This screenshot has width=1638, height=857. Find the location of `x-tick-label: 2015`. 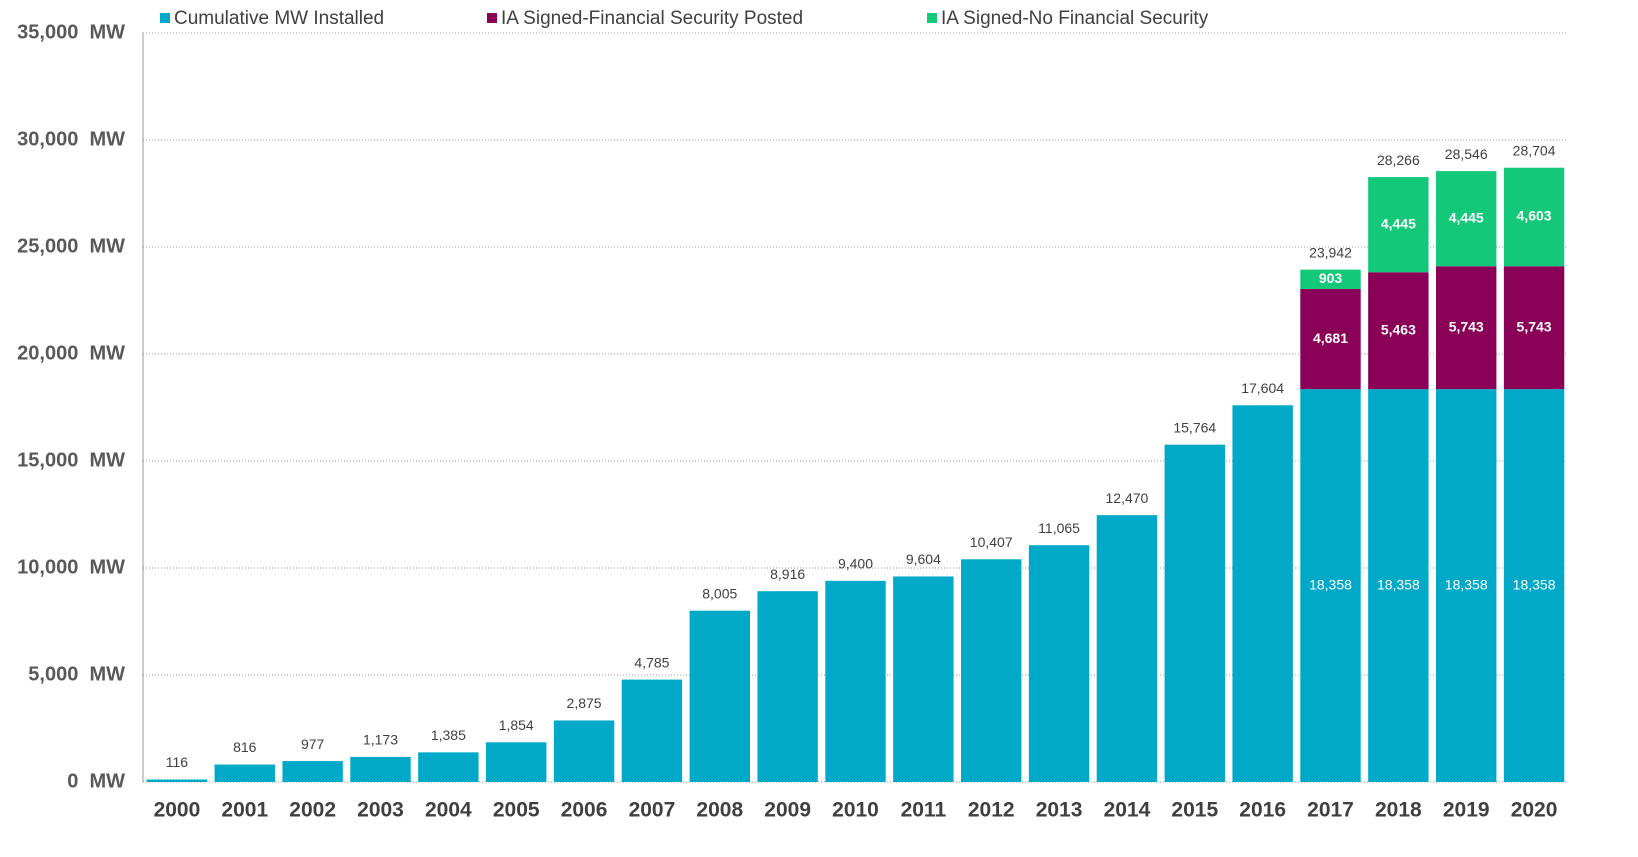

x-tick-label: 2015 is located at coordinates (1194, 810).